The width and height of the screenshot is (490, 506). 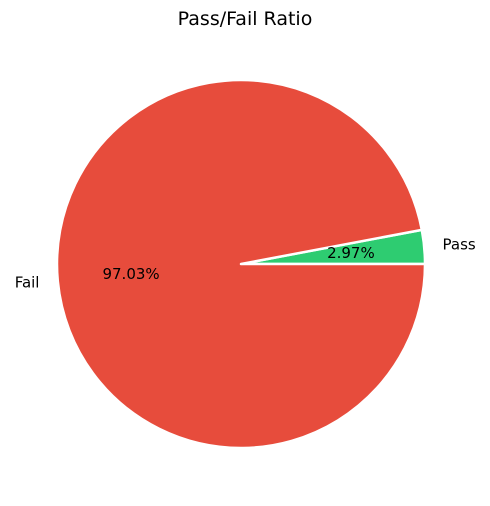 What do you see at coordinates (245, 19) in the screenshot?
I see `chart-title: Pass/Fail Ratio` at bounding box center [245, 19].